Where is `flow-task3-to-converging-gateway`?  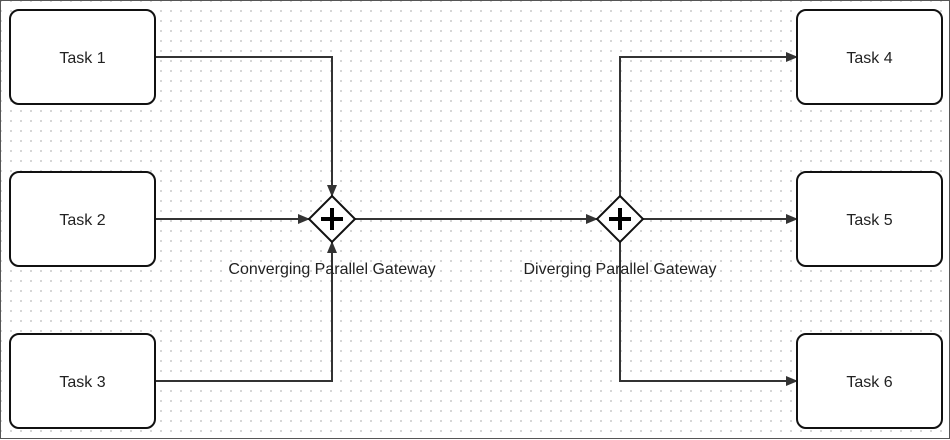
flow-task3-to-converging-gateway is located at coordinates (246, 311).